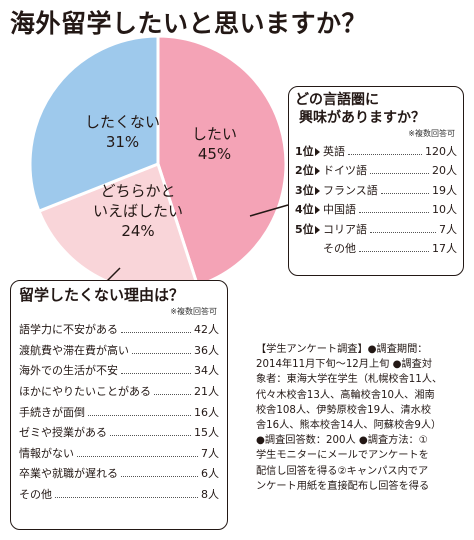  What do you see at coordinates (304, 171) in the screenshot?
I see `language-rank-text: 2位` at bounding box center [304, 171].